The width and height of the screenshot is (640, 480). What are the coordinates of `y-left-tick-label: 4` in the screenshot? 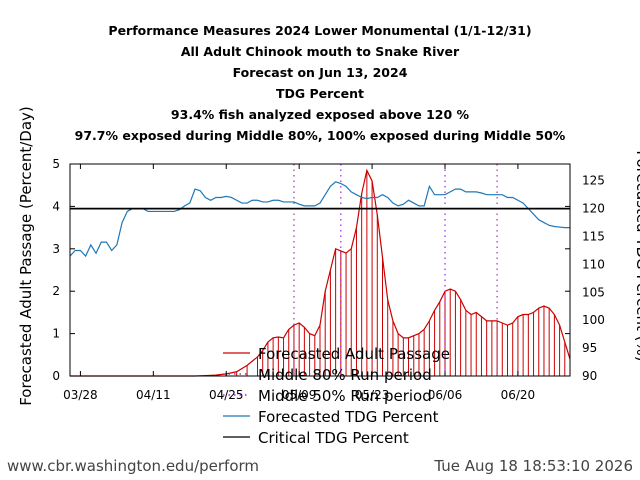 It's located at (56, 206).